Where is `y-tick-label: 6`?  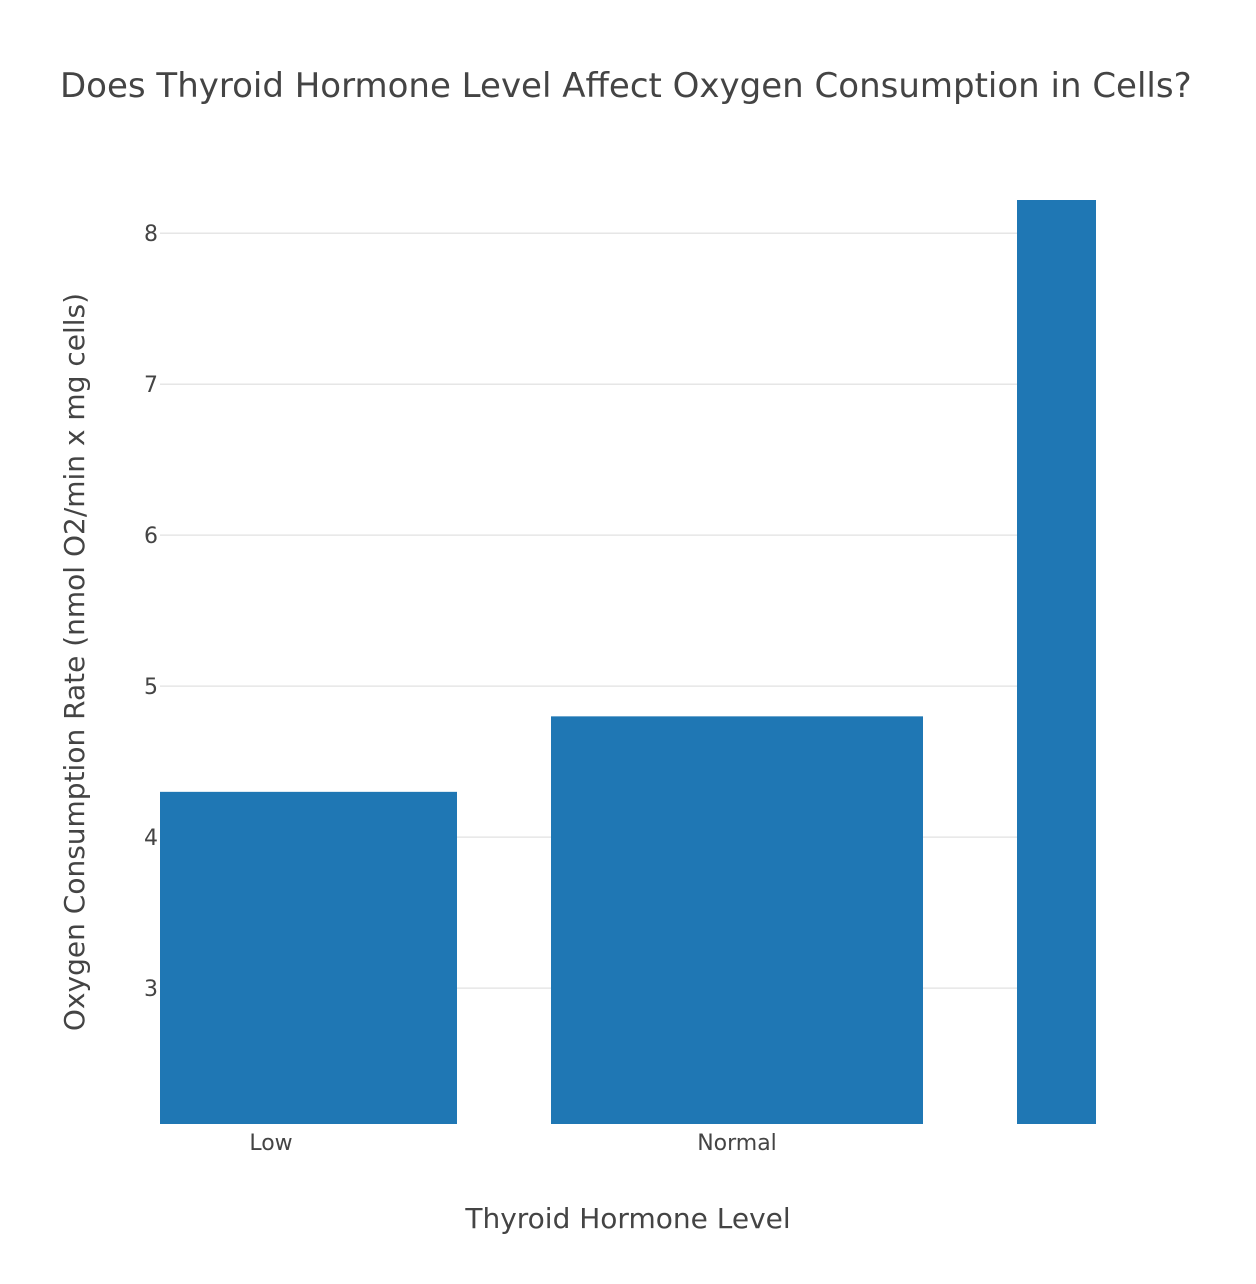 y-tick-label: 6 is located at coordinates (151, 536).